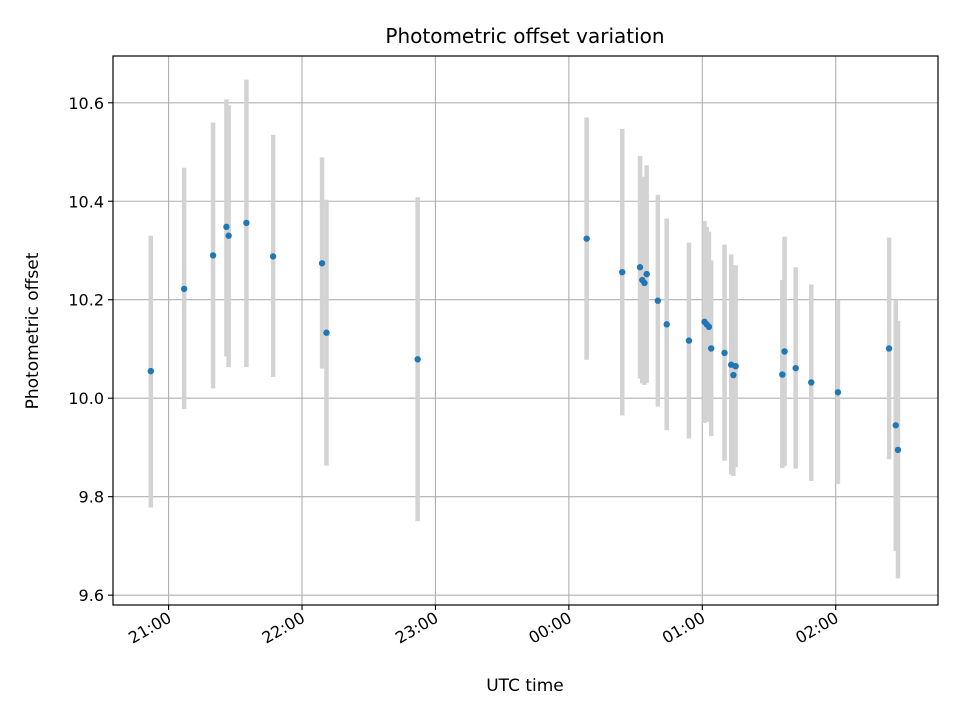 This screenshot has height=720, width=960. I want to click on x-axis-label: UTC time, so click(525, 686).